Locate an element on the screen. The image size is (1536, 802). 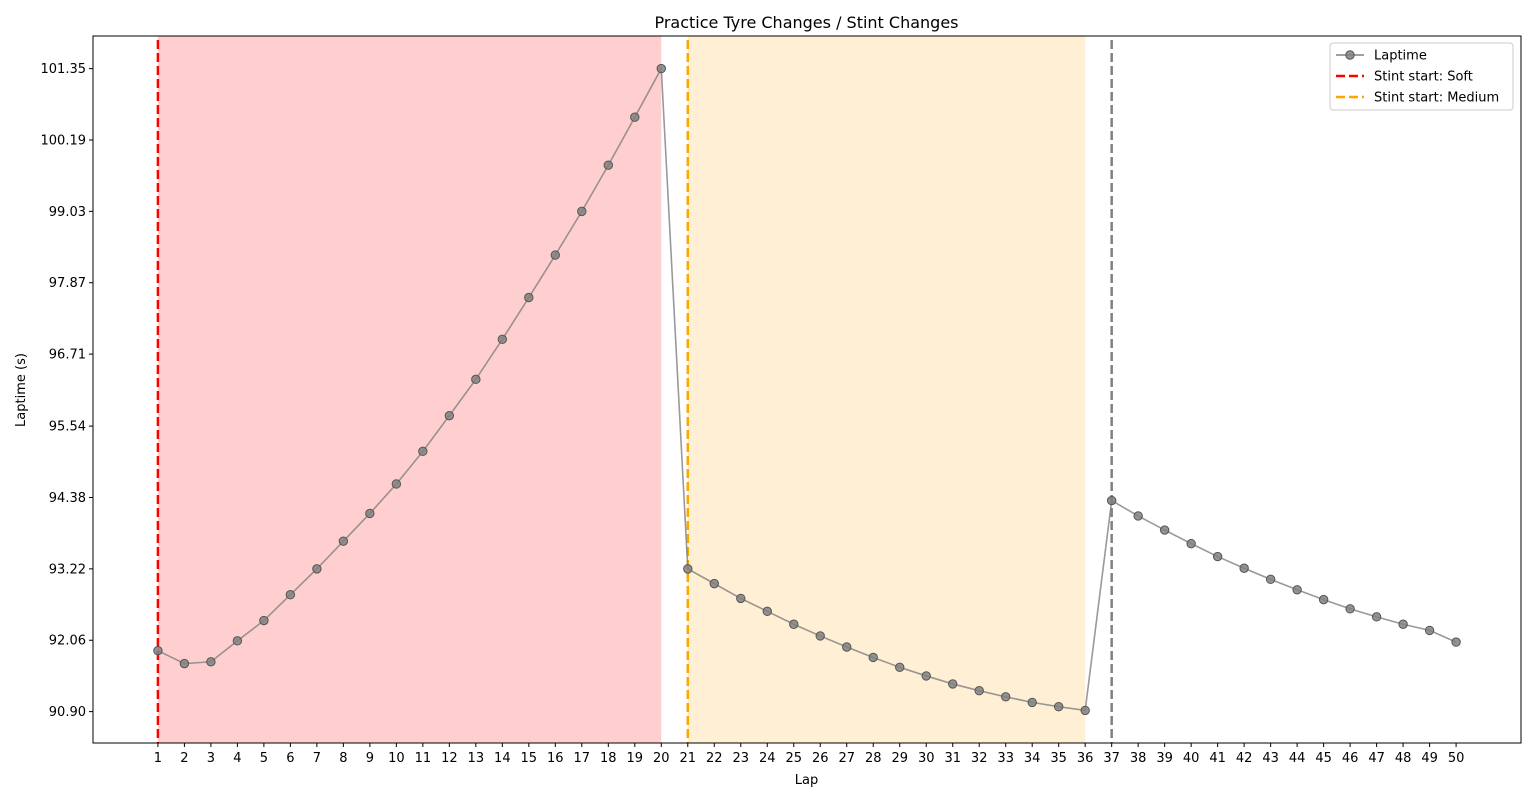
y-tick-label: 99.03 is located at coordinates (67, 212).